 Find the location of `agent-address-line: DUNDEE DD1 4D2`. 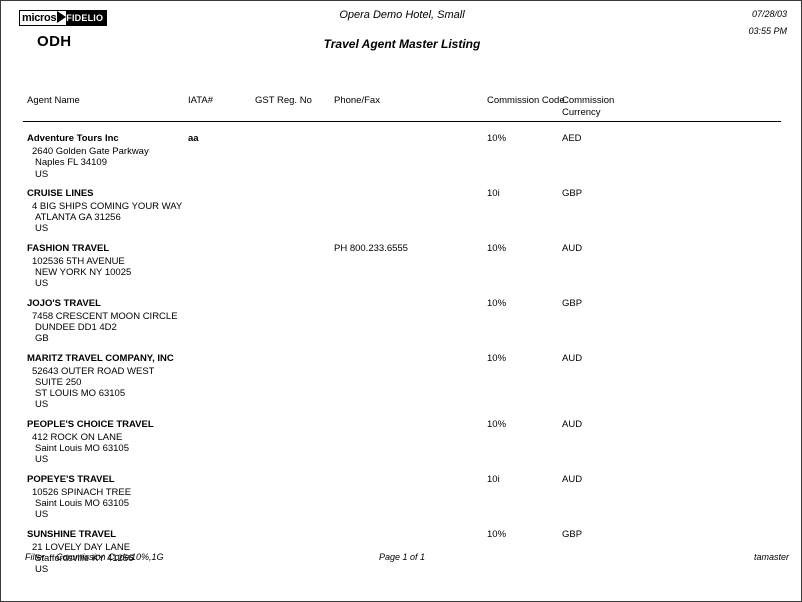

agent-address-line: DUNDEE DD1 4D2 is located at coordinates (76, 327).